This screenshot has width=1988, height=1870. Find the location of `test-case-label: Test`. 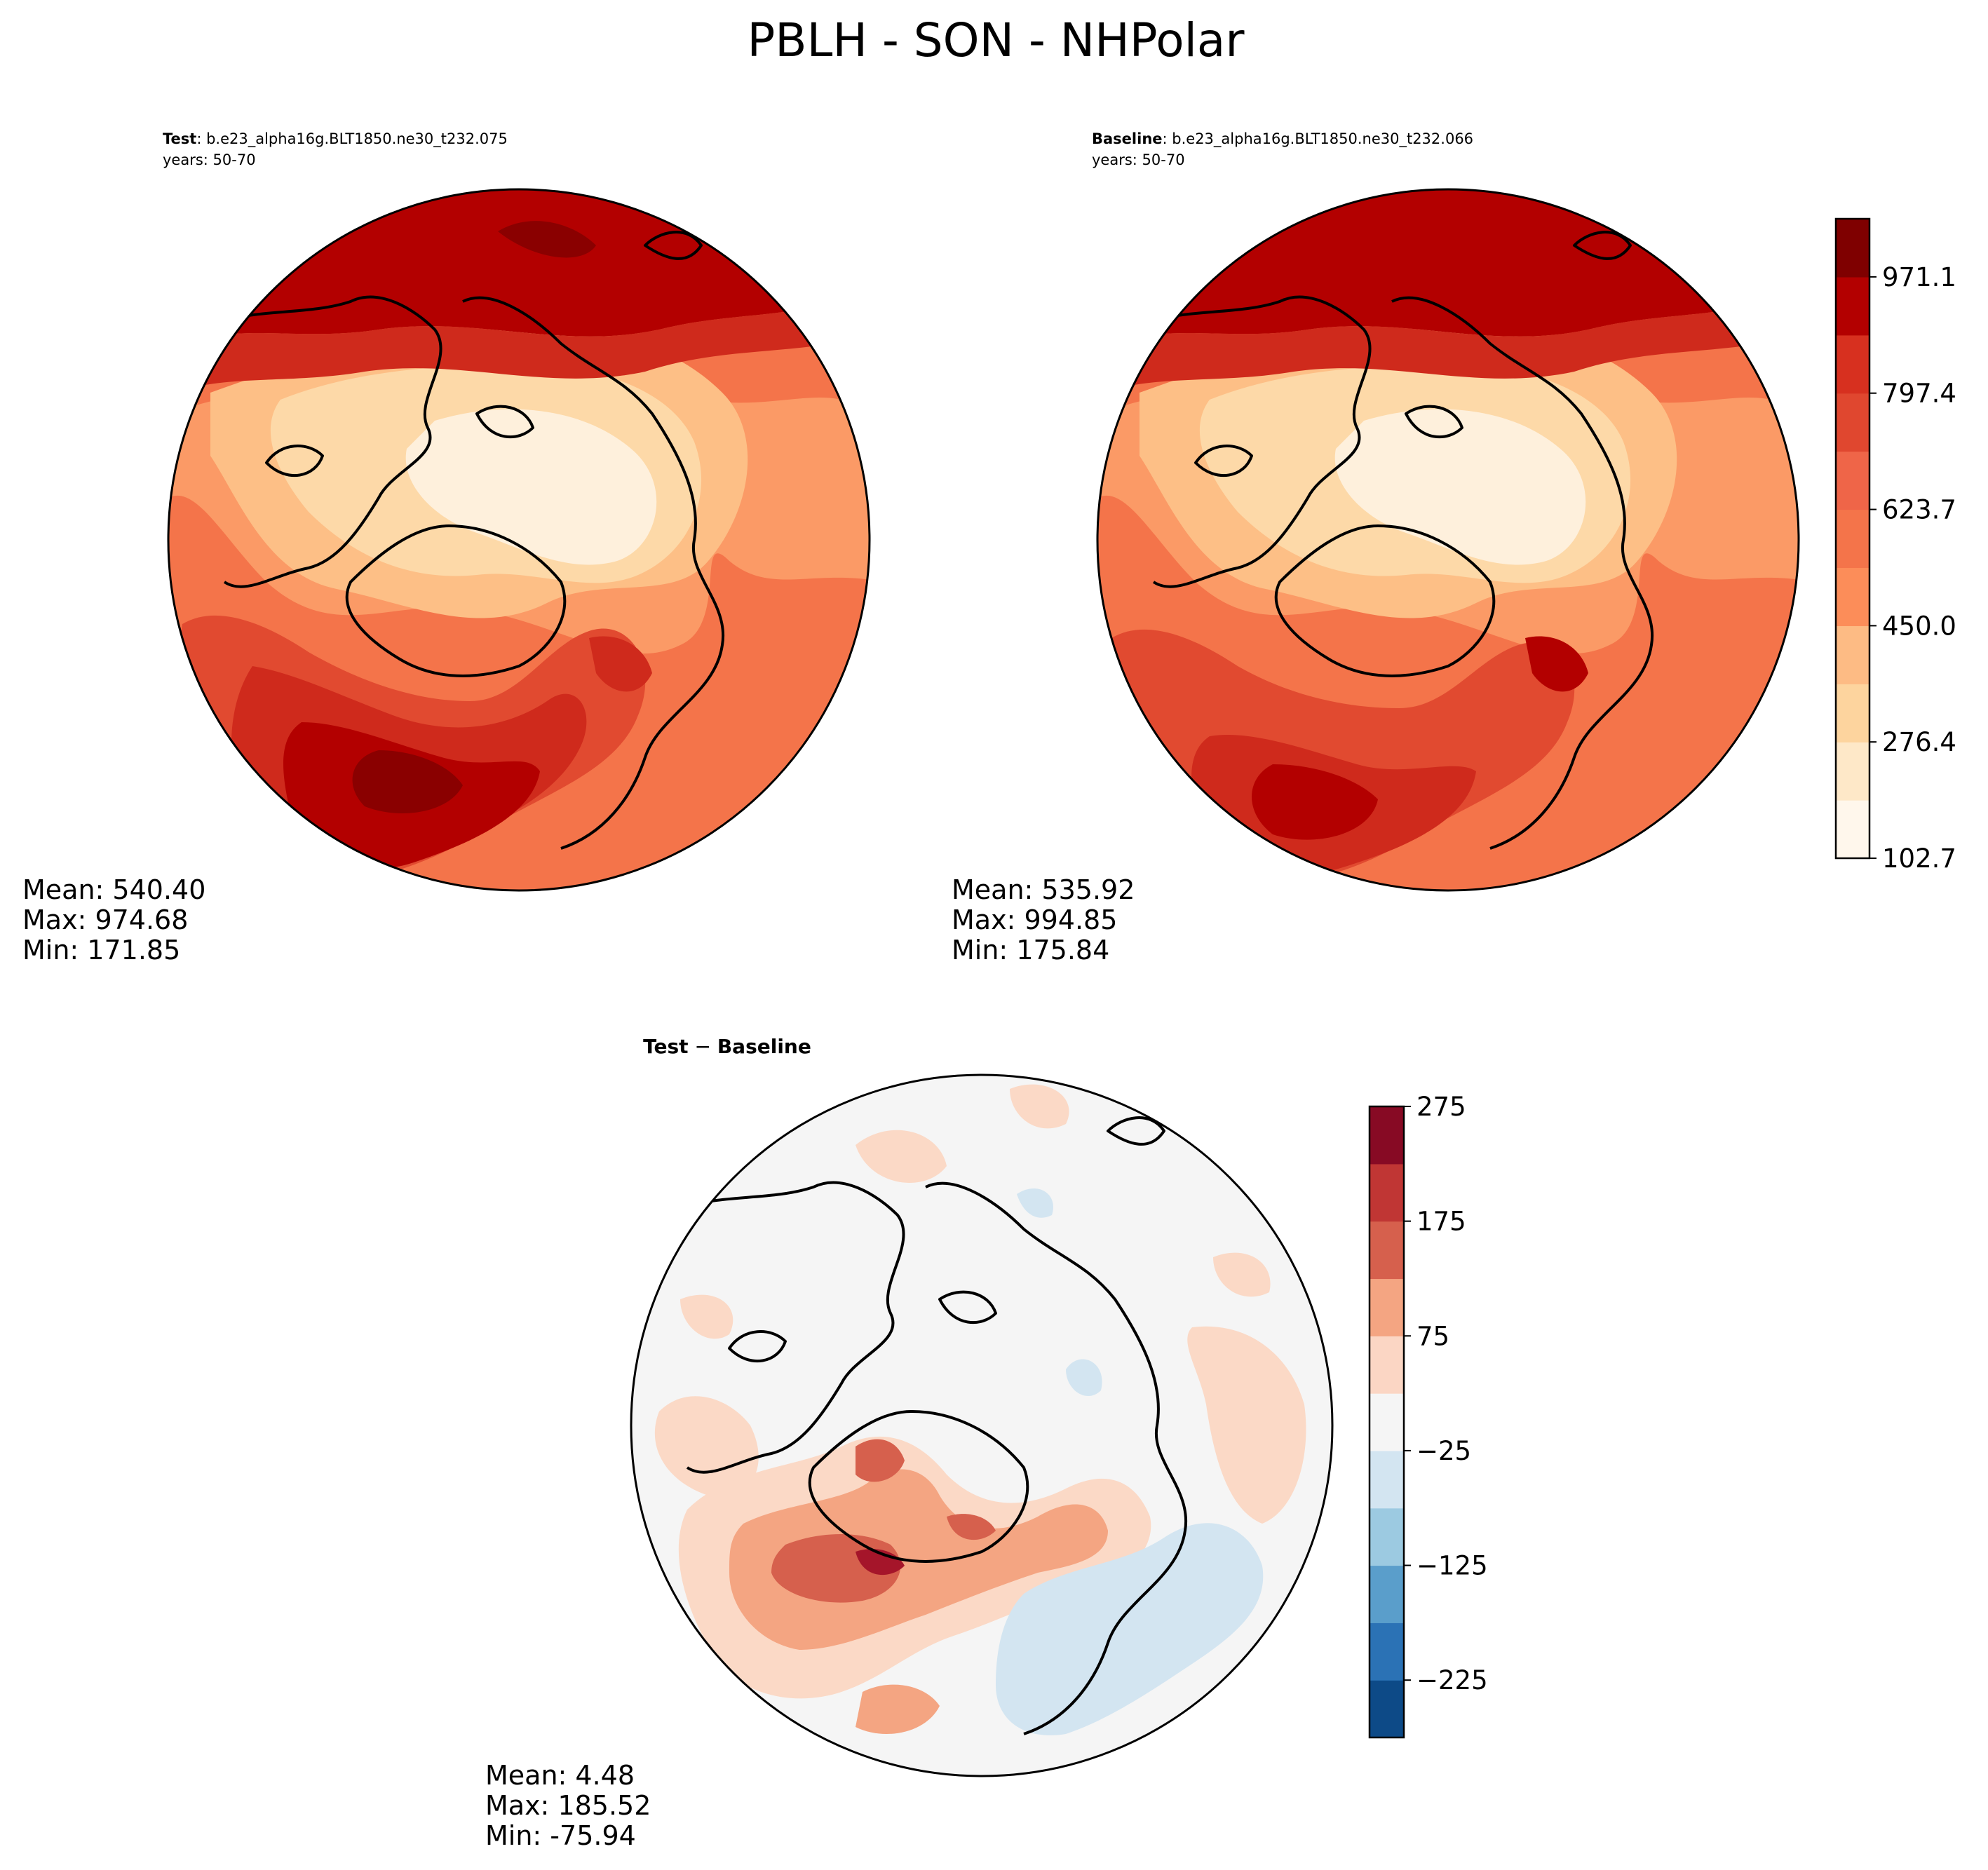

test-case-label: Test is located at coordinates (179, 138).